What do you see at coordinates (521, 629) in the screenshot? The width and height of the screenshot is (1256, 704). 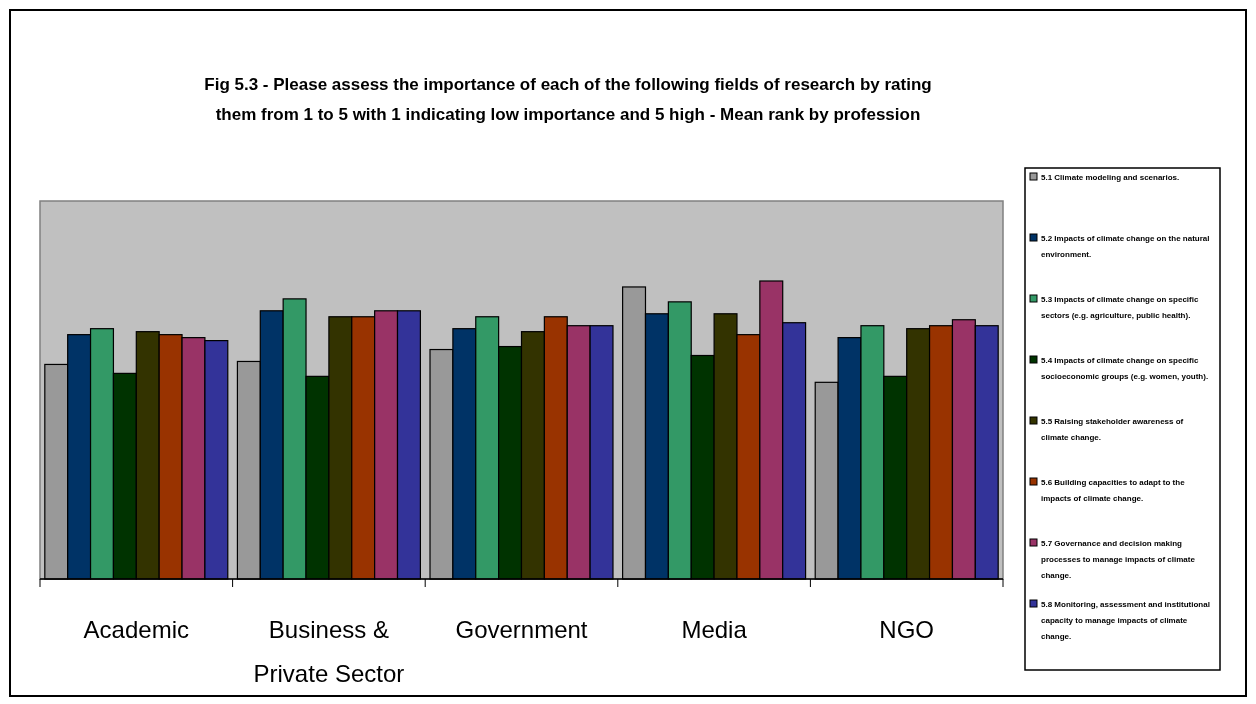 I see `x-tick-label: Government` at bounding box center [521, 629].